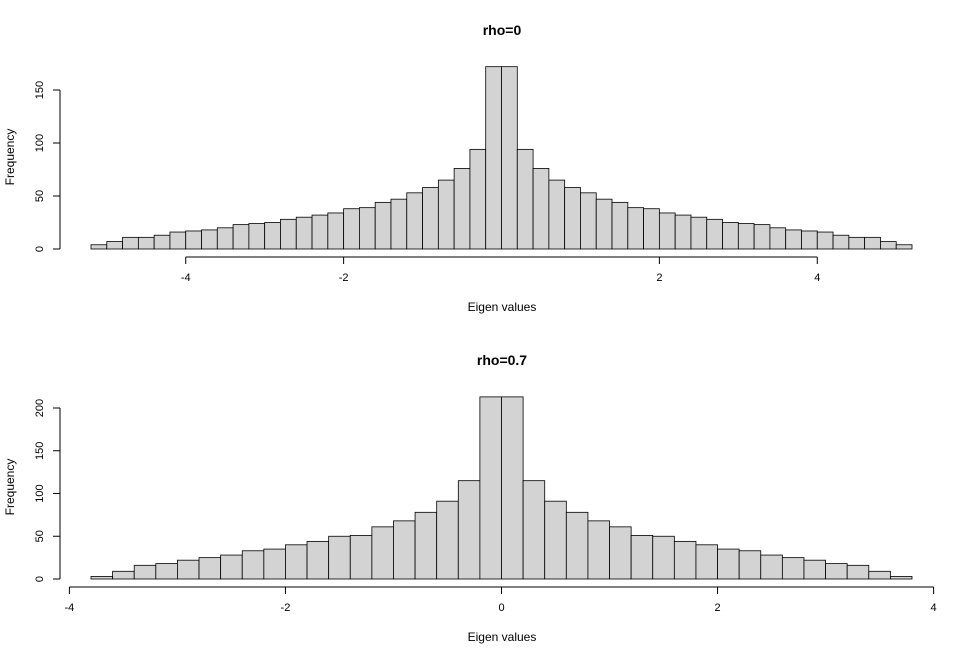  What do you see at coordinates (502, 360) in the screenshot?
I see `chart-title: rho=0.7` at bounding box center [502, 360].